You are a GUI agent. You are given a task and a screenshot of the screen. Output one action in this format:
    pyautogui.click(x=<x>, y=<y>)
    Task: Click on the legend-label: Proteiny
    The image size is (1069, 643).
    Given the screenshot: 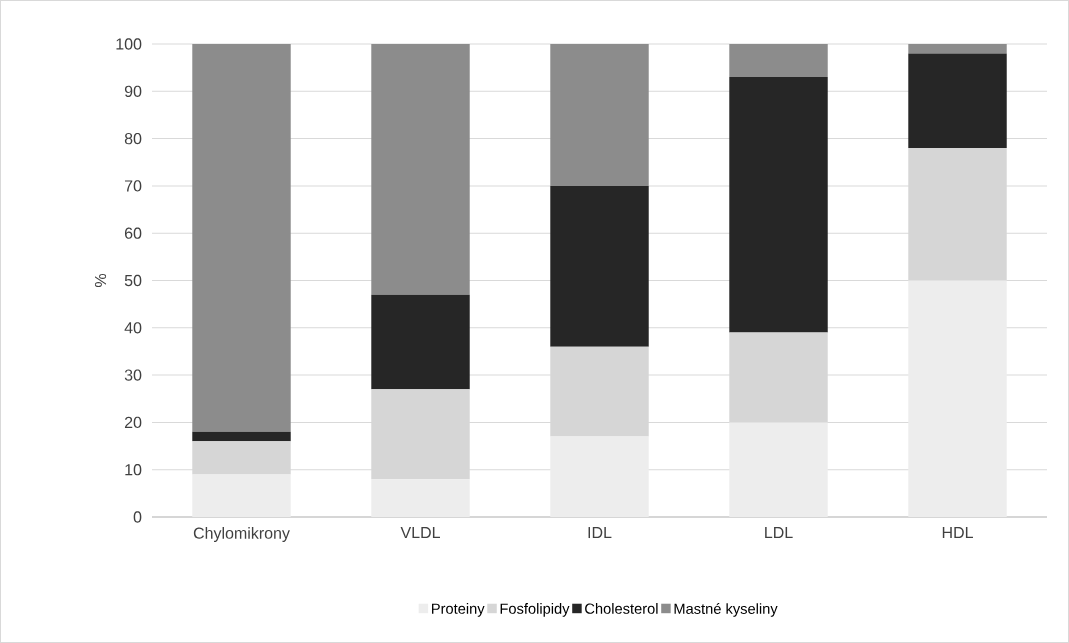 What is the action you would take?
    pyautogui.click(x=458, y=610)
    